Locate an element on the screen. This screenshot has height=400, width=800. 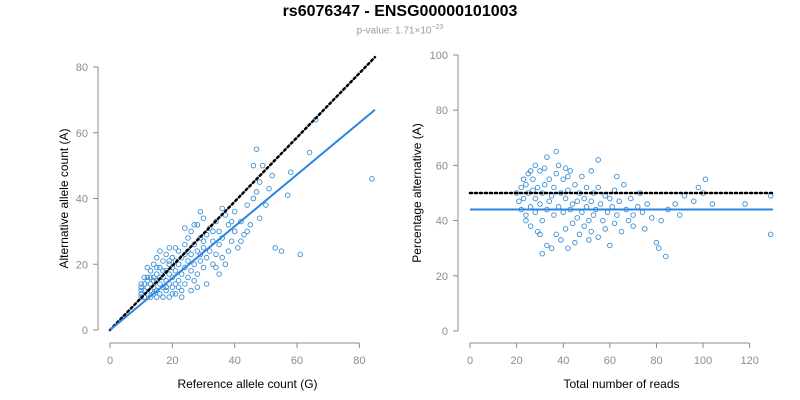
y-axis-title: Percentage alternative (A) is located at coordinates (417, 192).